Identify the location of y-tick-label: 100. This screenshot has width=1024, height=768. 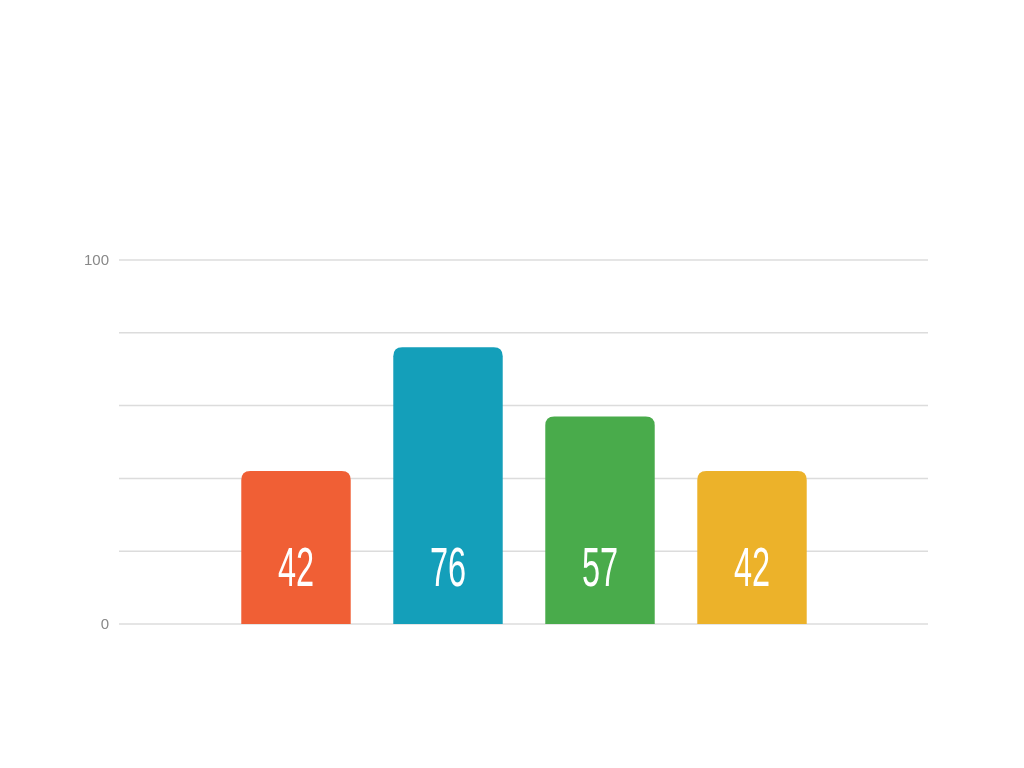
(96, 260).